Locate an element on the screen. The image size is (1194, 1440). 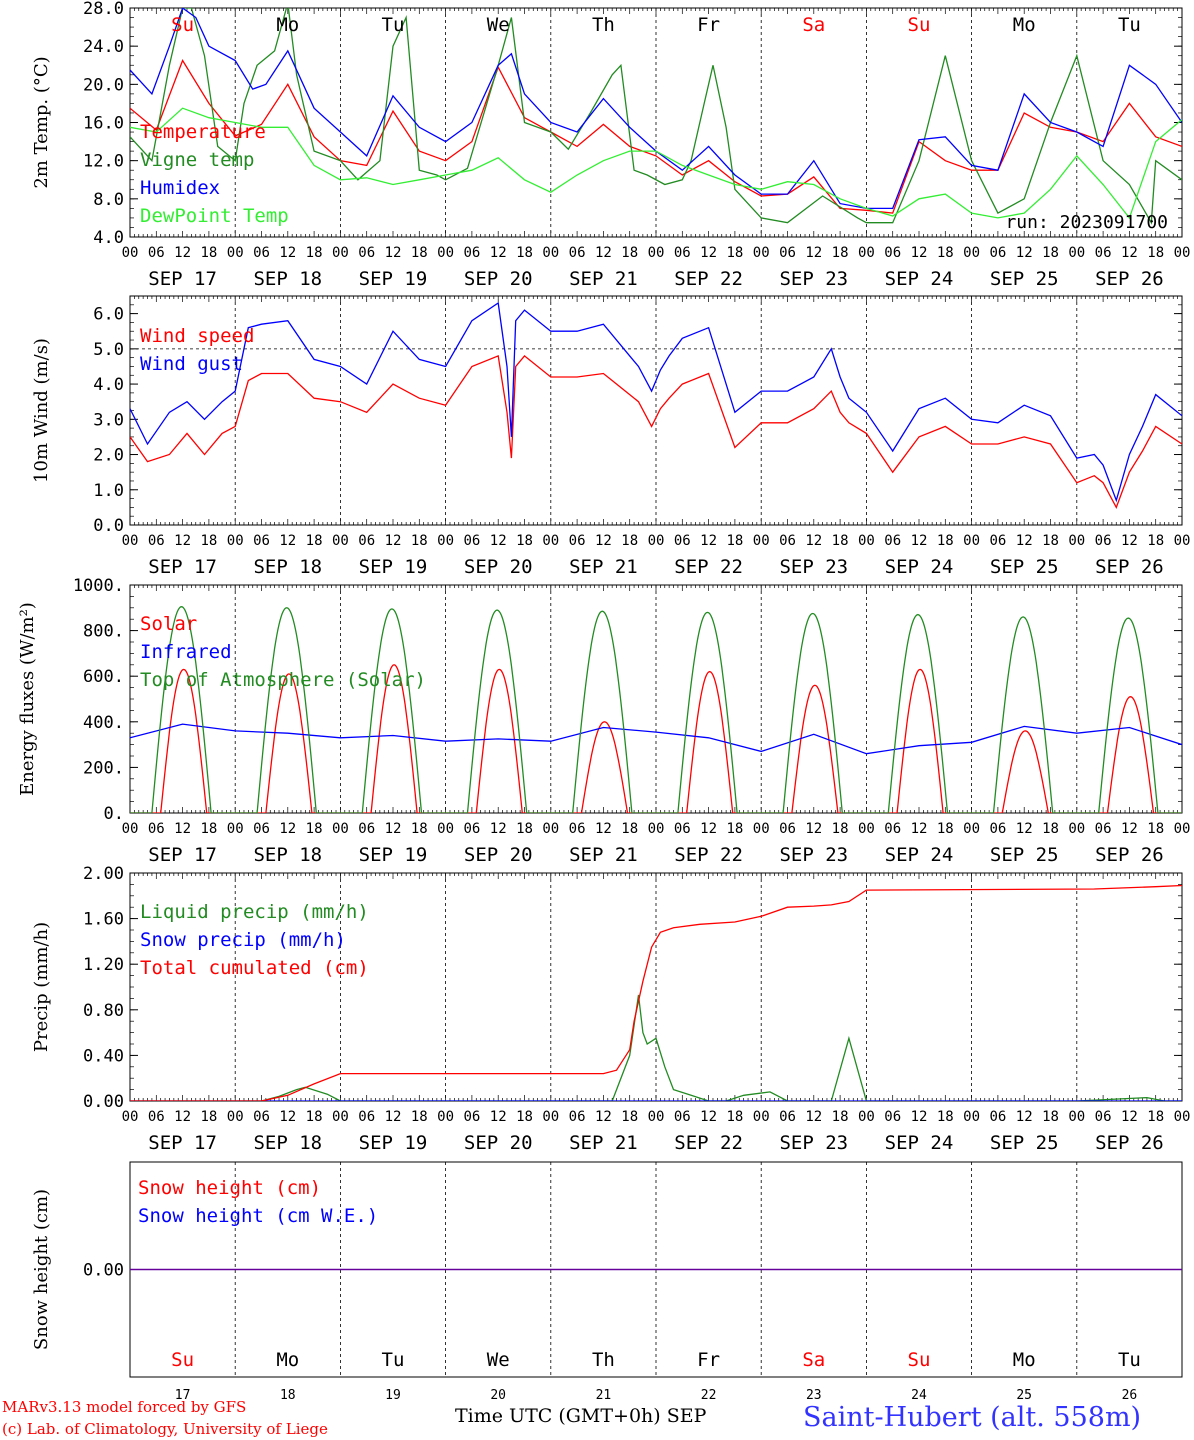
date-label: SEP 19 is located at coordinates (393, 567).